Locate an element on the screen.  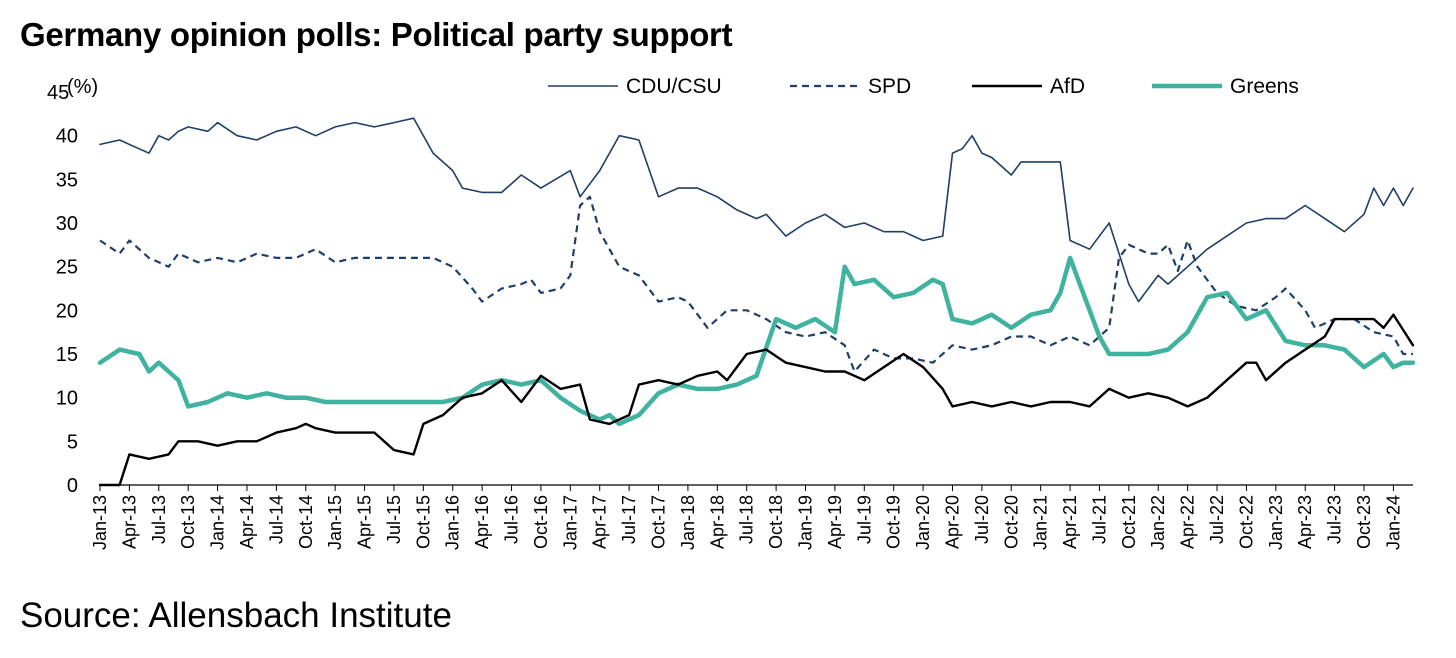
x-tick-label: Jul-17 is located at coordinates (629, 519).